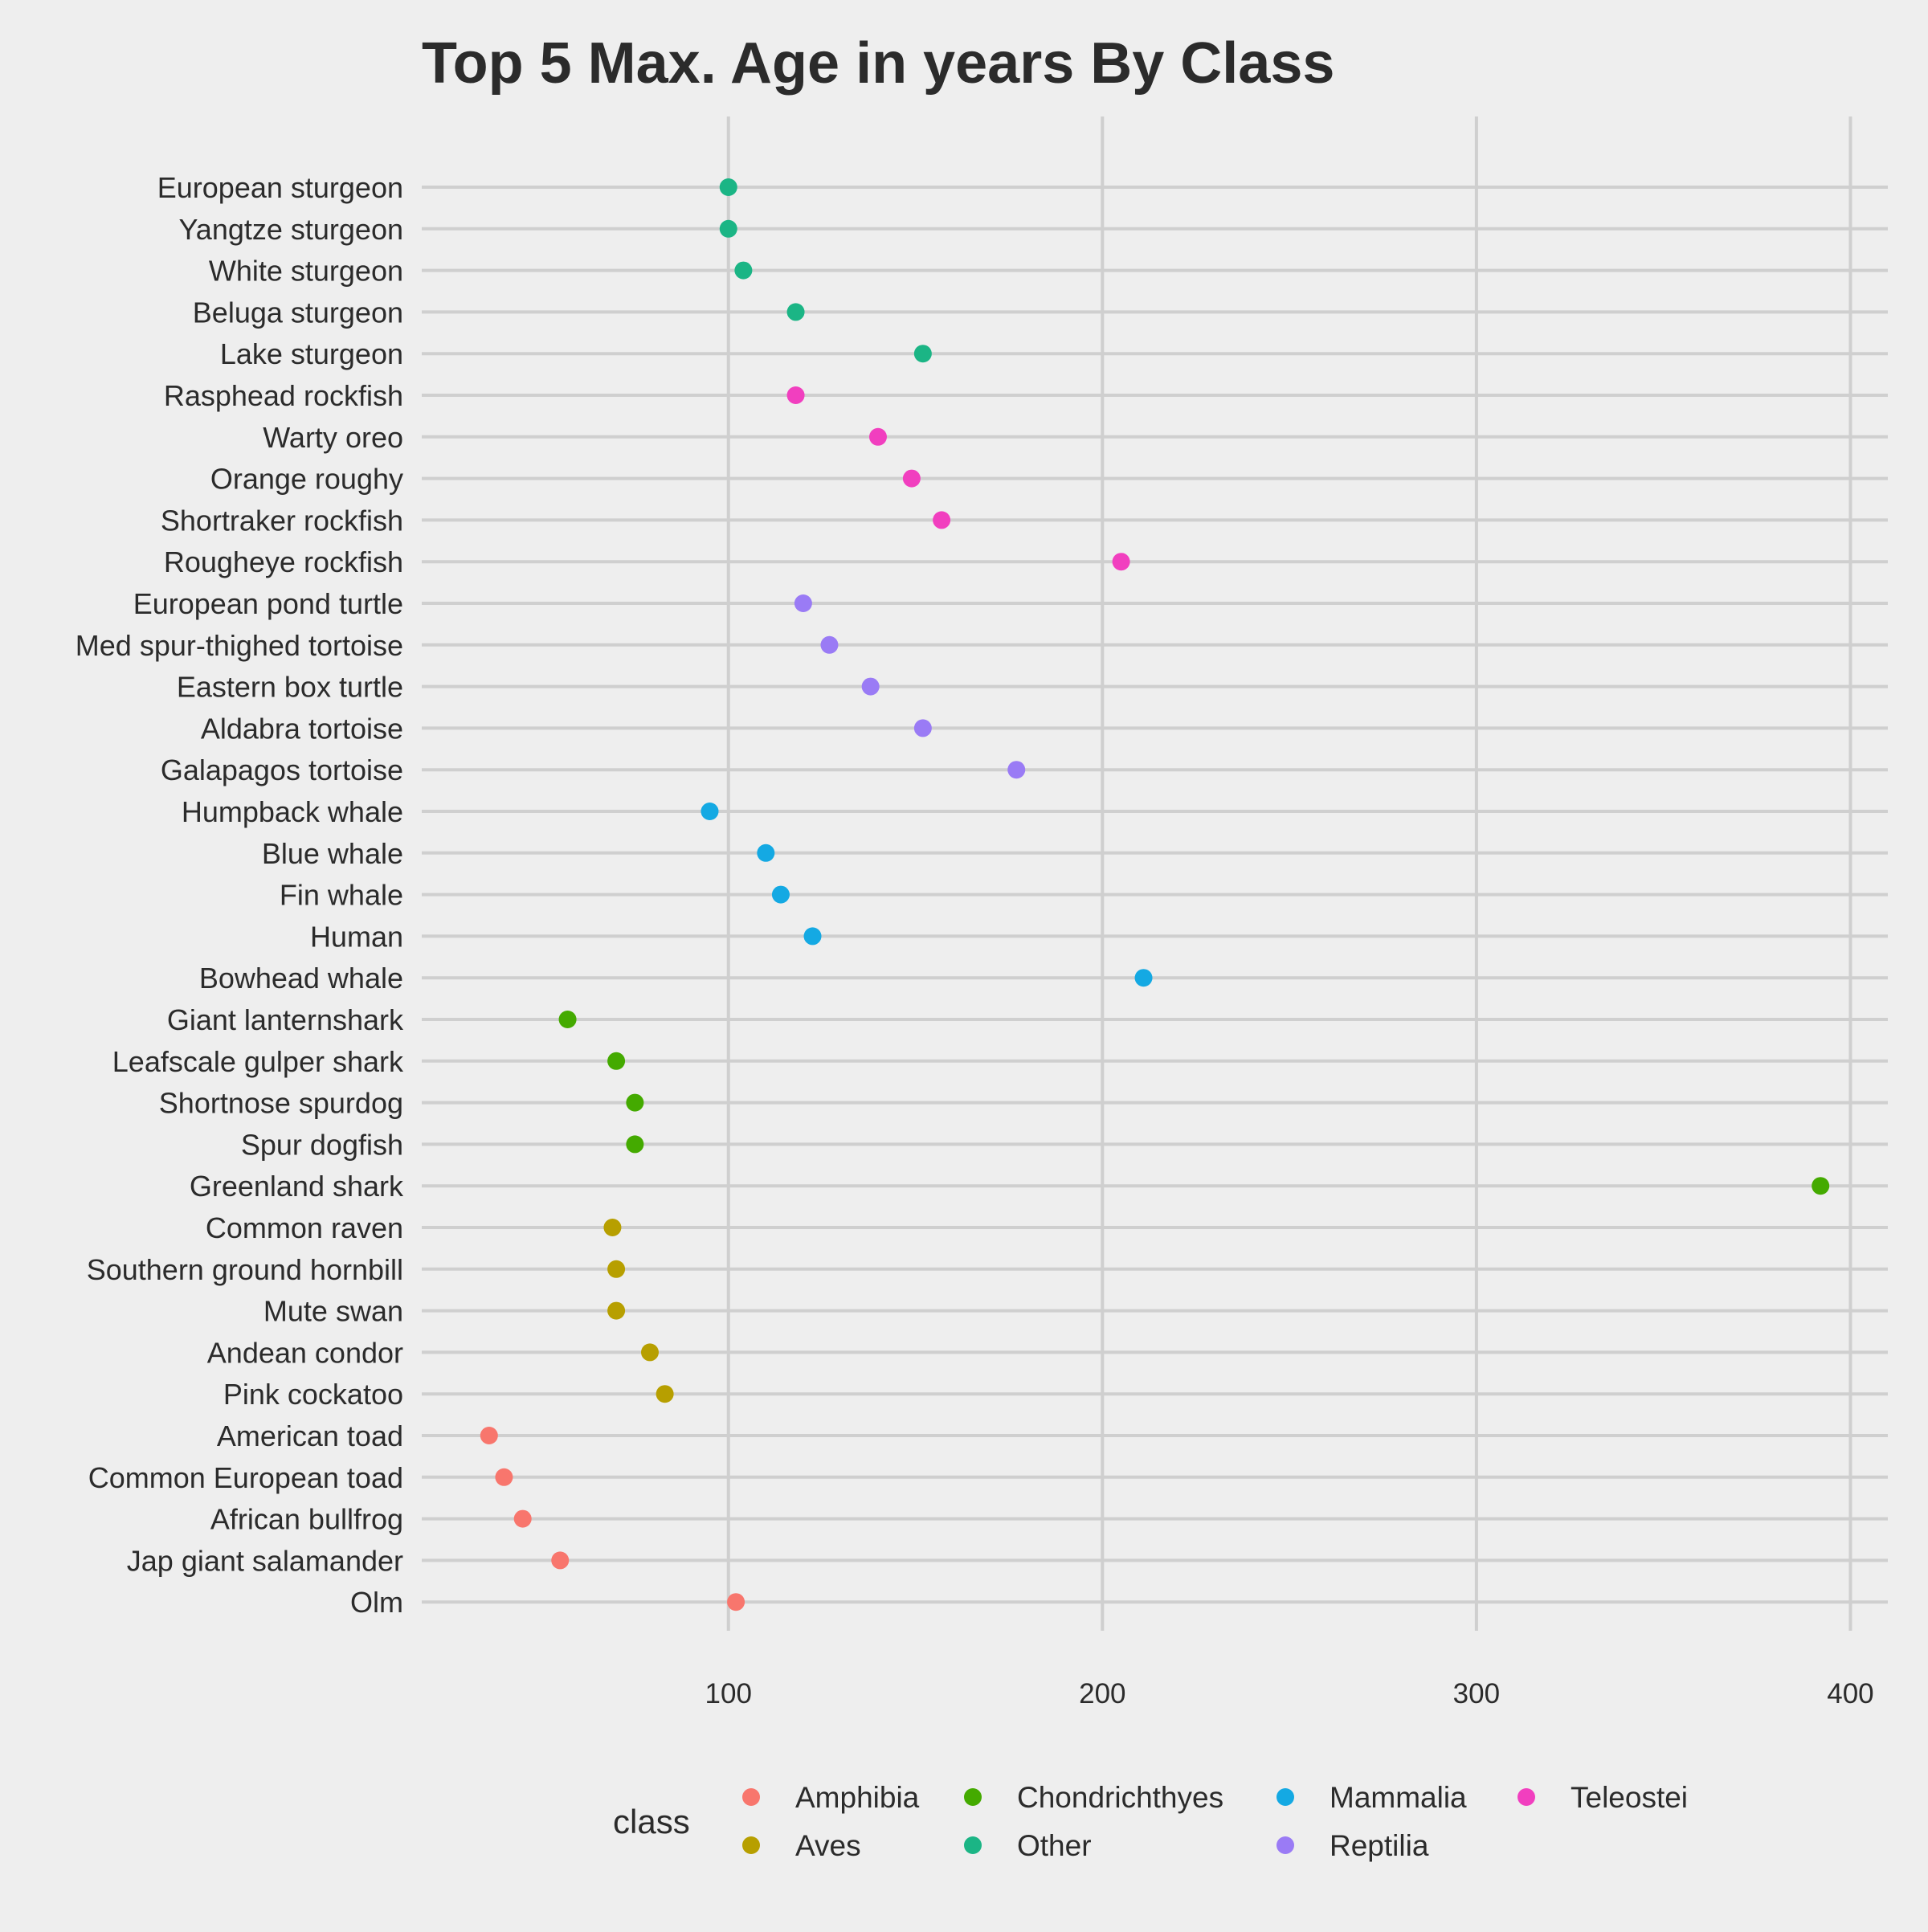  What do you see at coordinates (333, 1312) in the screenshot?
I see `y-tick-label: Mute swan` at bounding box center [333, 1312].